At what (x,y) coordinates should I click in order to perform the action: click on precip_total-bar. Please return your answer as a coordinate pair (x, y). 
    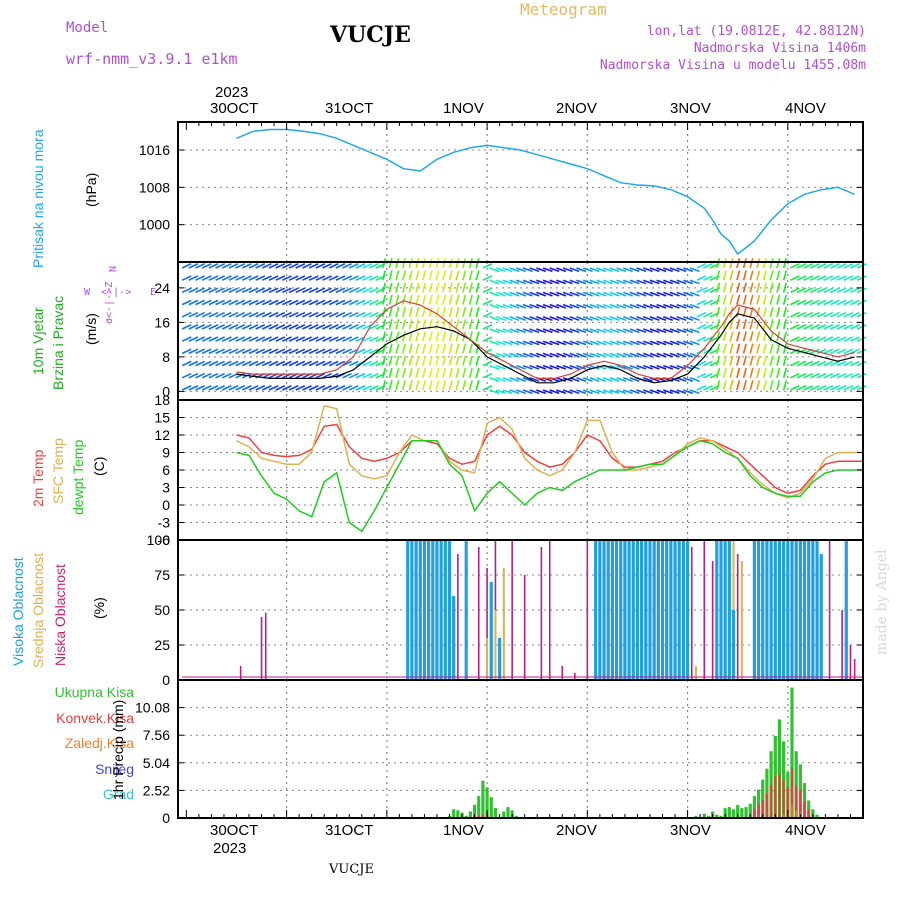
    Looking at the image, I should click on (458, 814).